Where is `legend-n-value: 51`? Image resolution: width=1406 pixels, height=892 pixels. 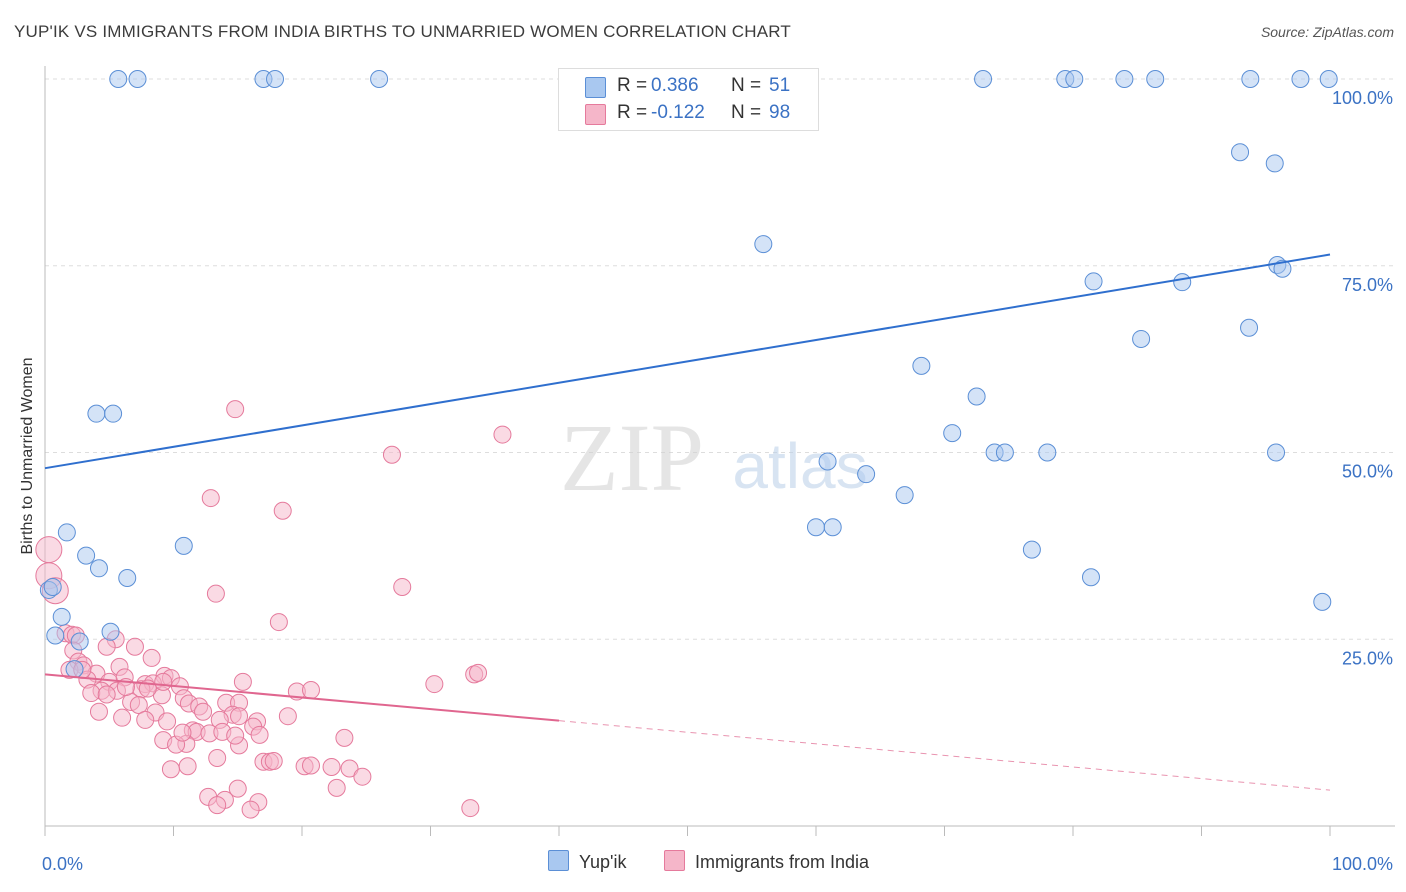 legend-n-value: 51 is located at coordinates (780, 85).